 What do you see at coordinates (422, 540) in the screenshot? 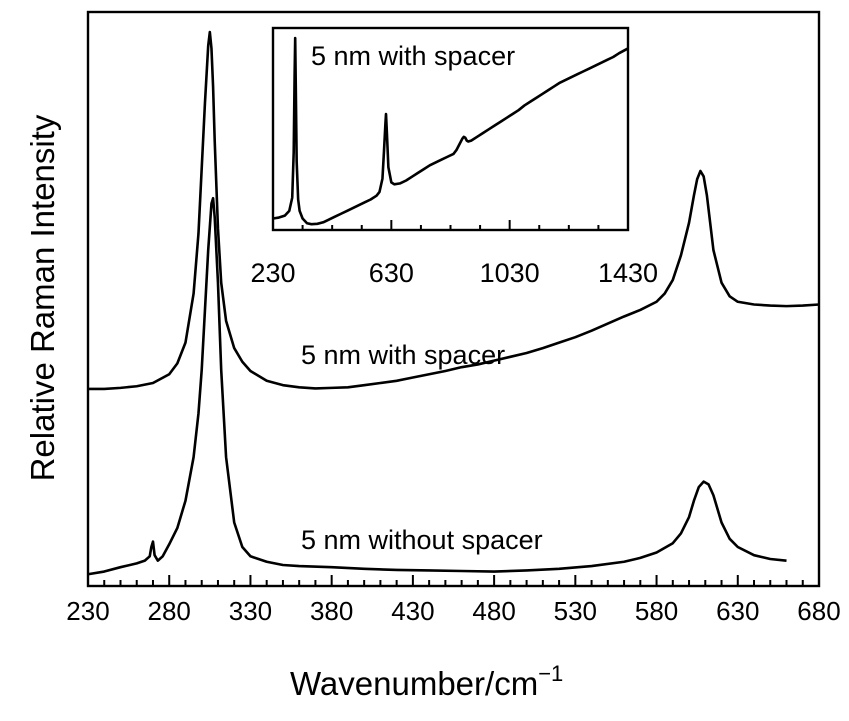
I see `annotation-without-spacer: 5 nm without spacer` at bounding box center [422, 540].